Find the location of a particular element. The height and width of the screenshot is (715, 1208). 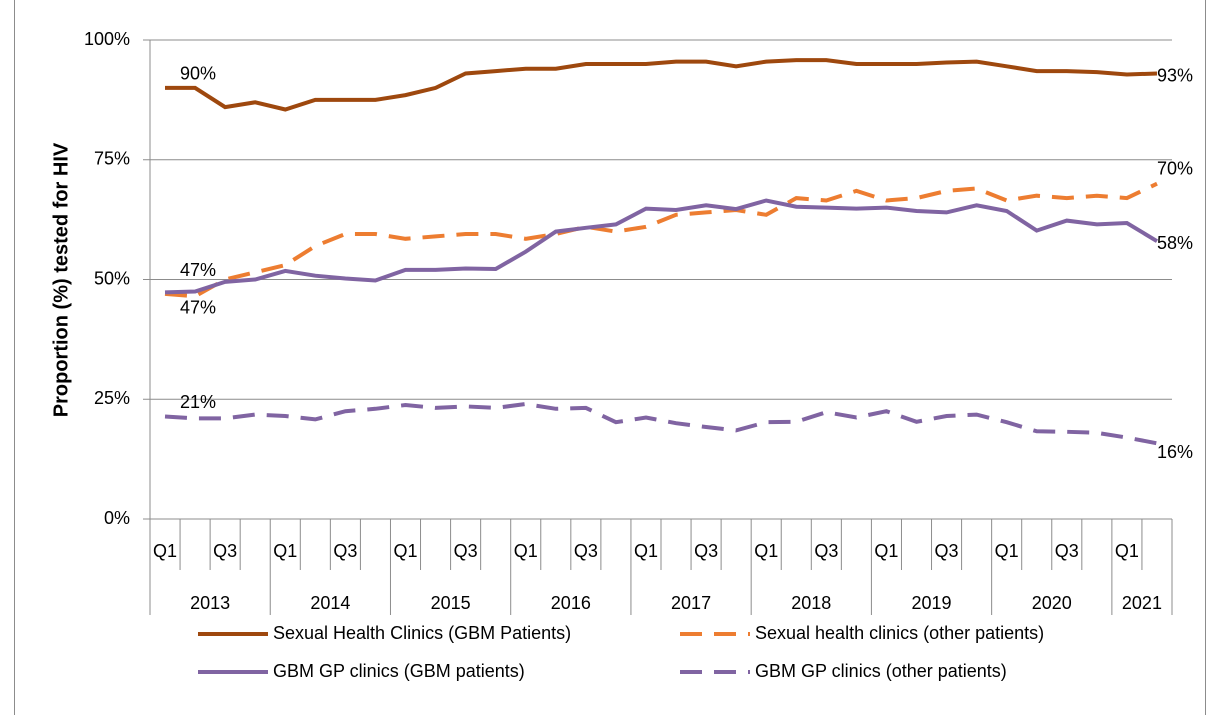

legend-label: Sexual Health Clinics (GBM Patients) is located at coordinates (422, 633).